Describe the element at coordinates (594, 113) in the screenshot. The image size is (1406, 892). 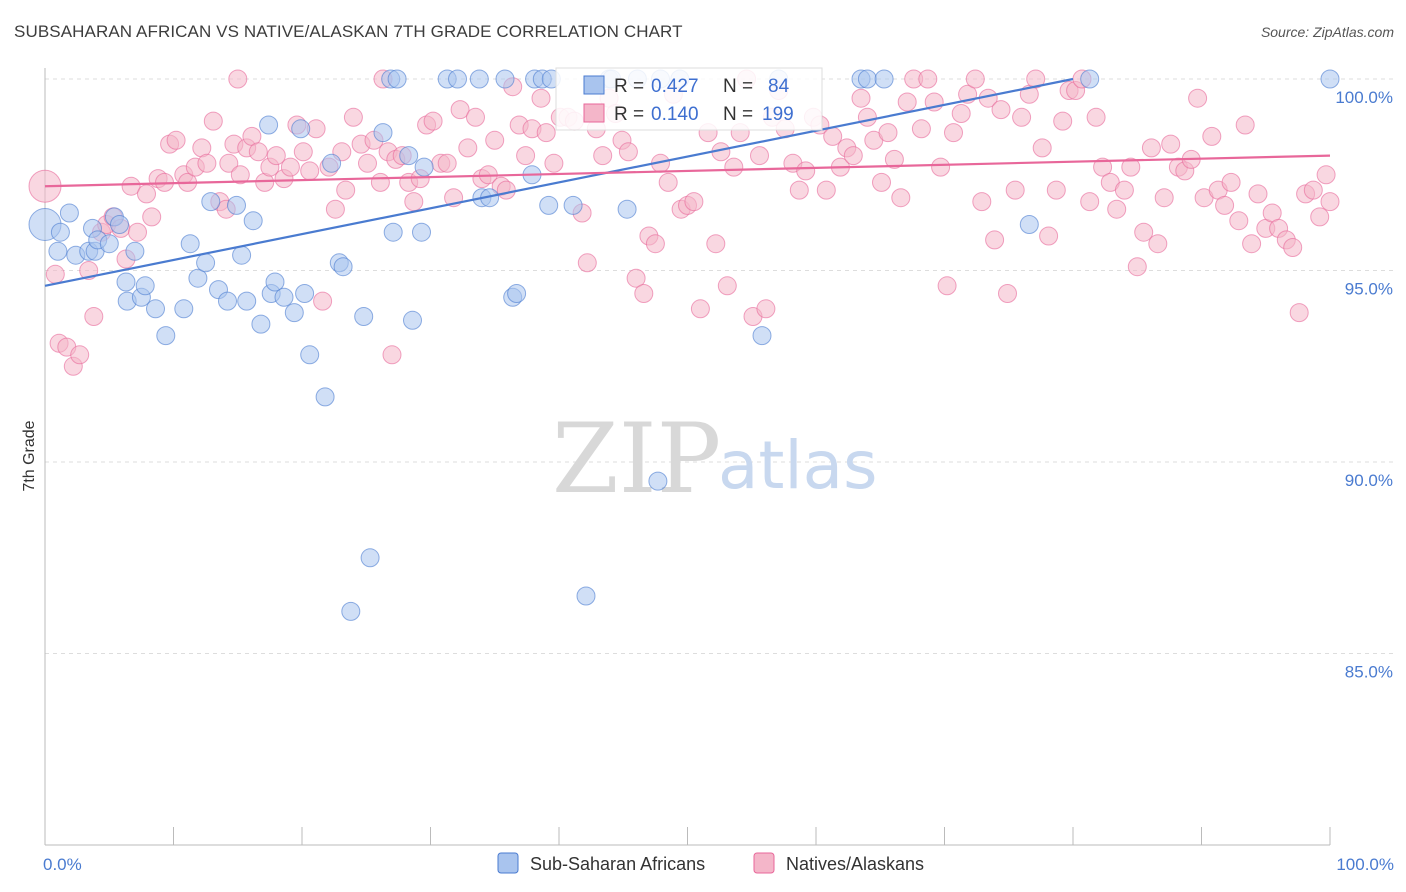
I see `stats-swatch-pink` at that location.